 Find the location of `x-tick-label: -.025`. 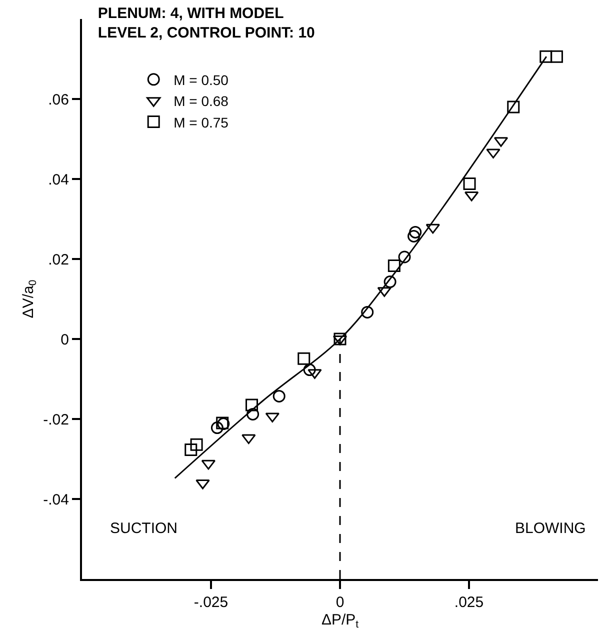

x-tick-label: -.025 is located at coordinates (211, 602).